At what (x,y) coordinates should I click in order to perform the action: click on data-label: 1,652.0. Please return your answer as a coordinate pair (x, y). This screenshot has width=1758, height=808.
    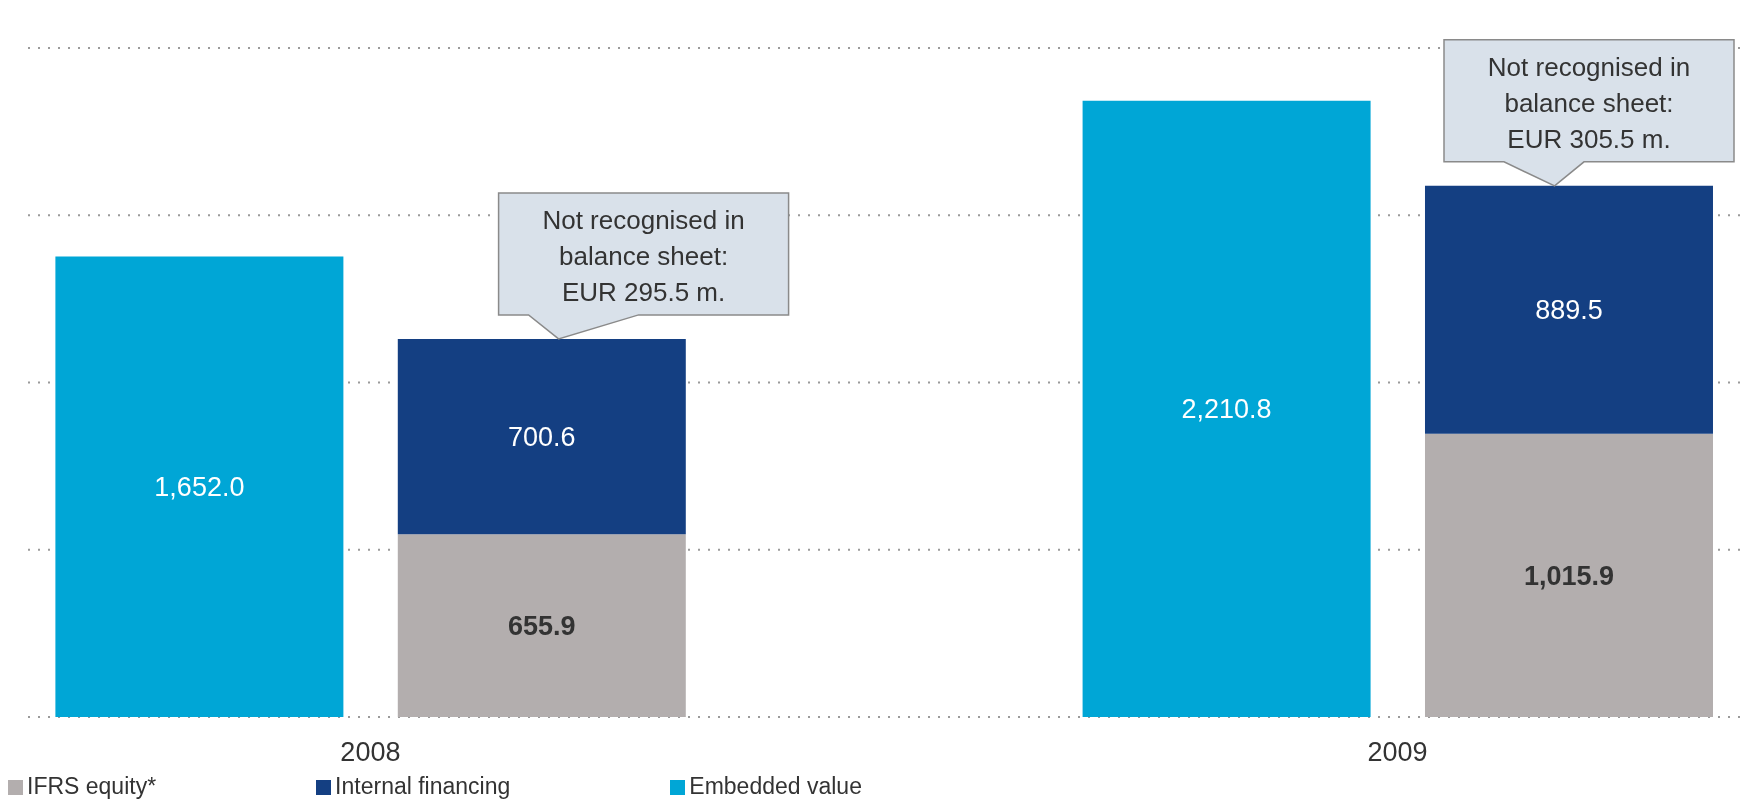
    Looking at the image, I should click on (199, 487).